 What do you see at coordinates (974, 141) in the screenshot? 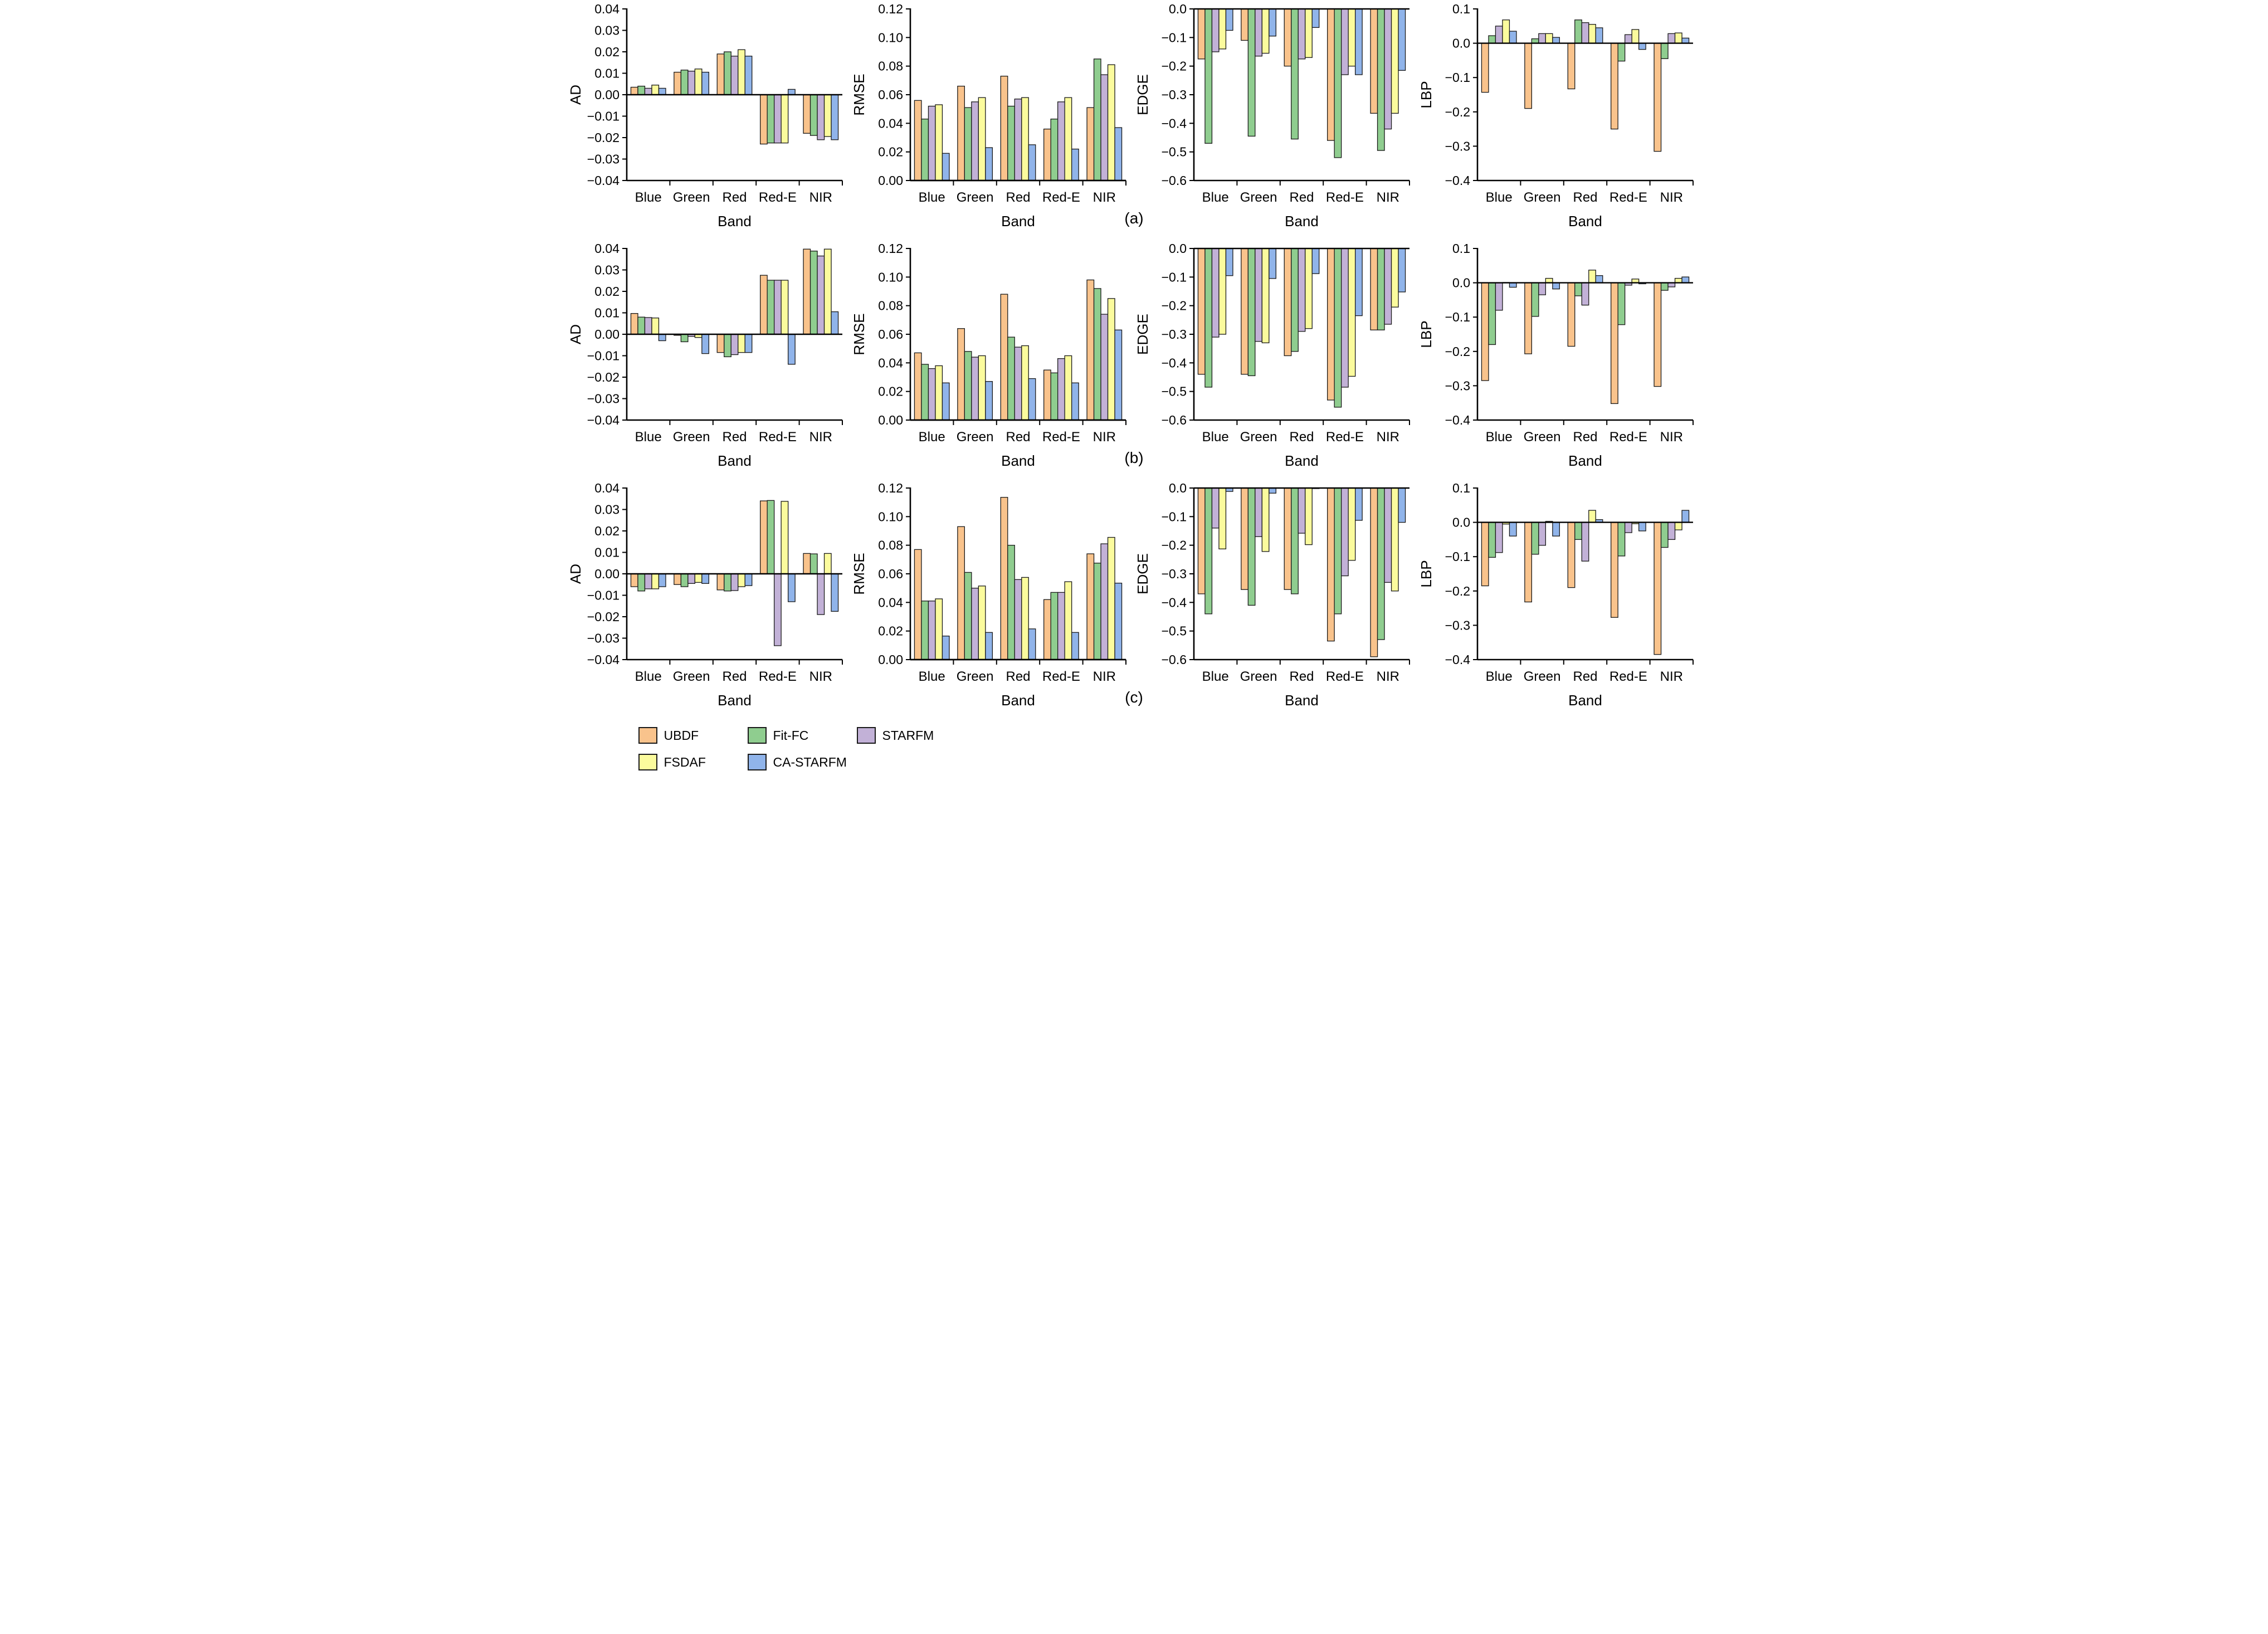
I see `bar-a-RMSE-Green-STARFM` at bounding box center [974, 141].